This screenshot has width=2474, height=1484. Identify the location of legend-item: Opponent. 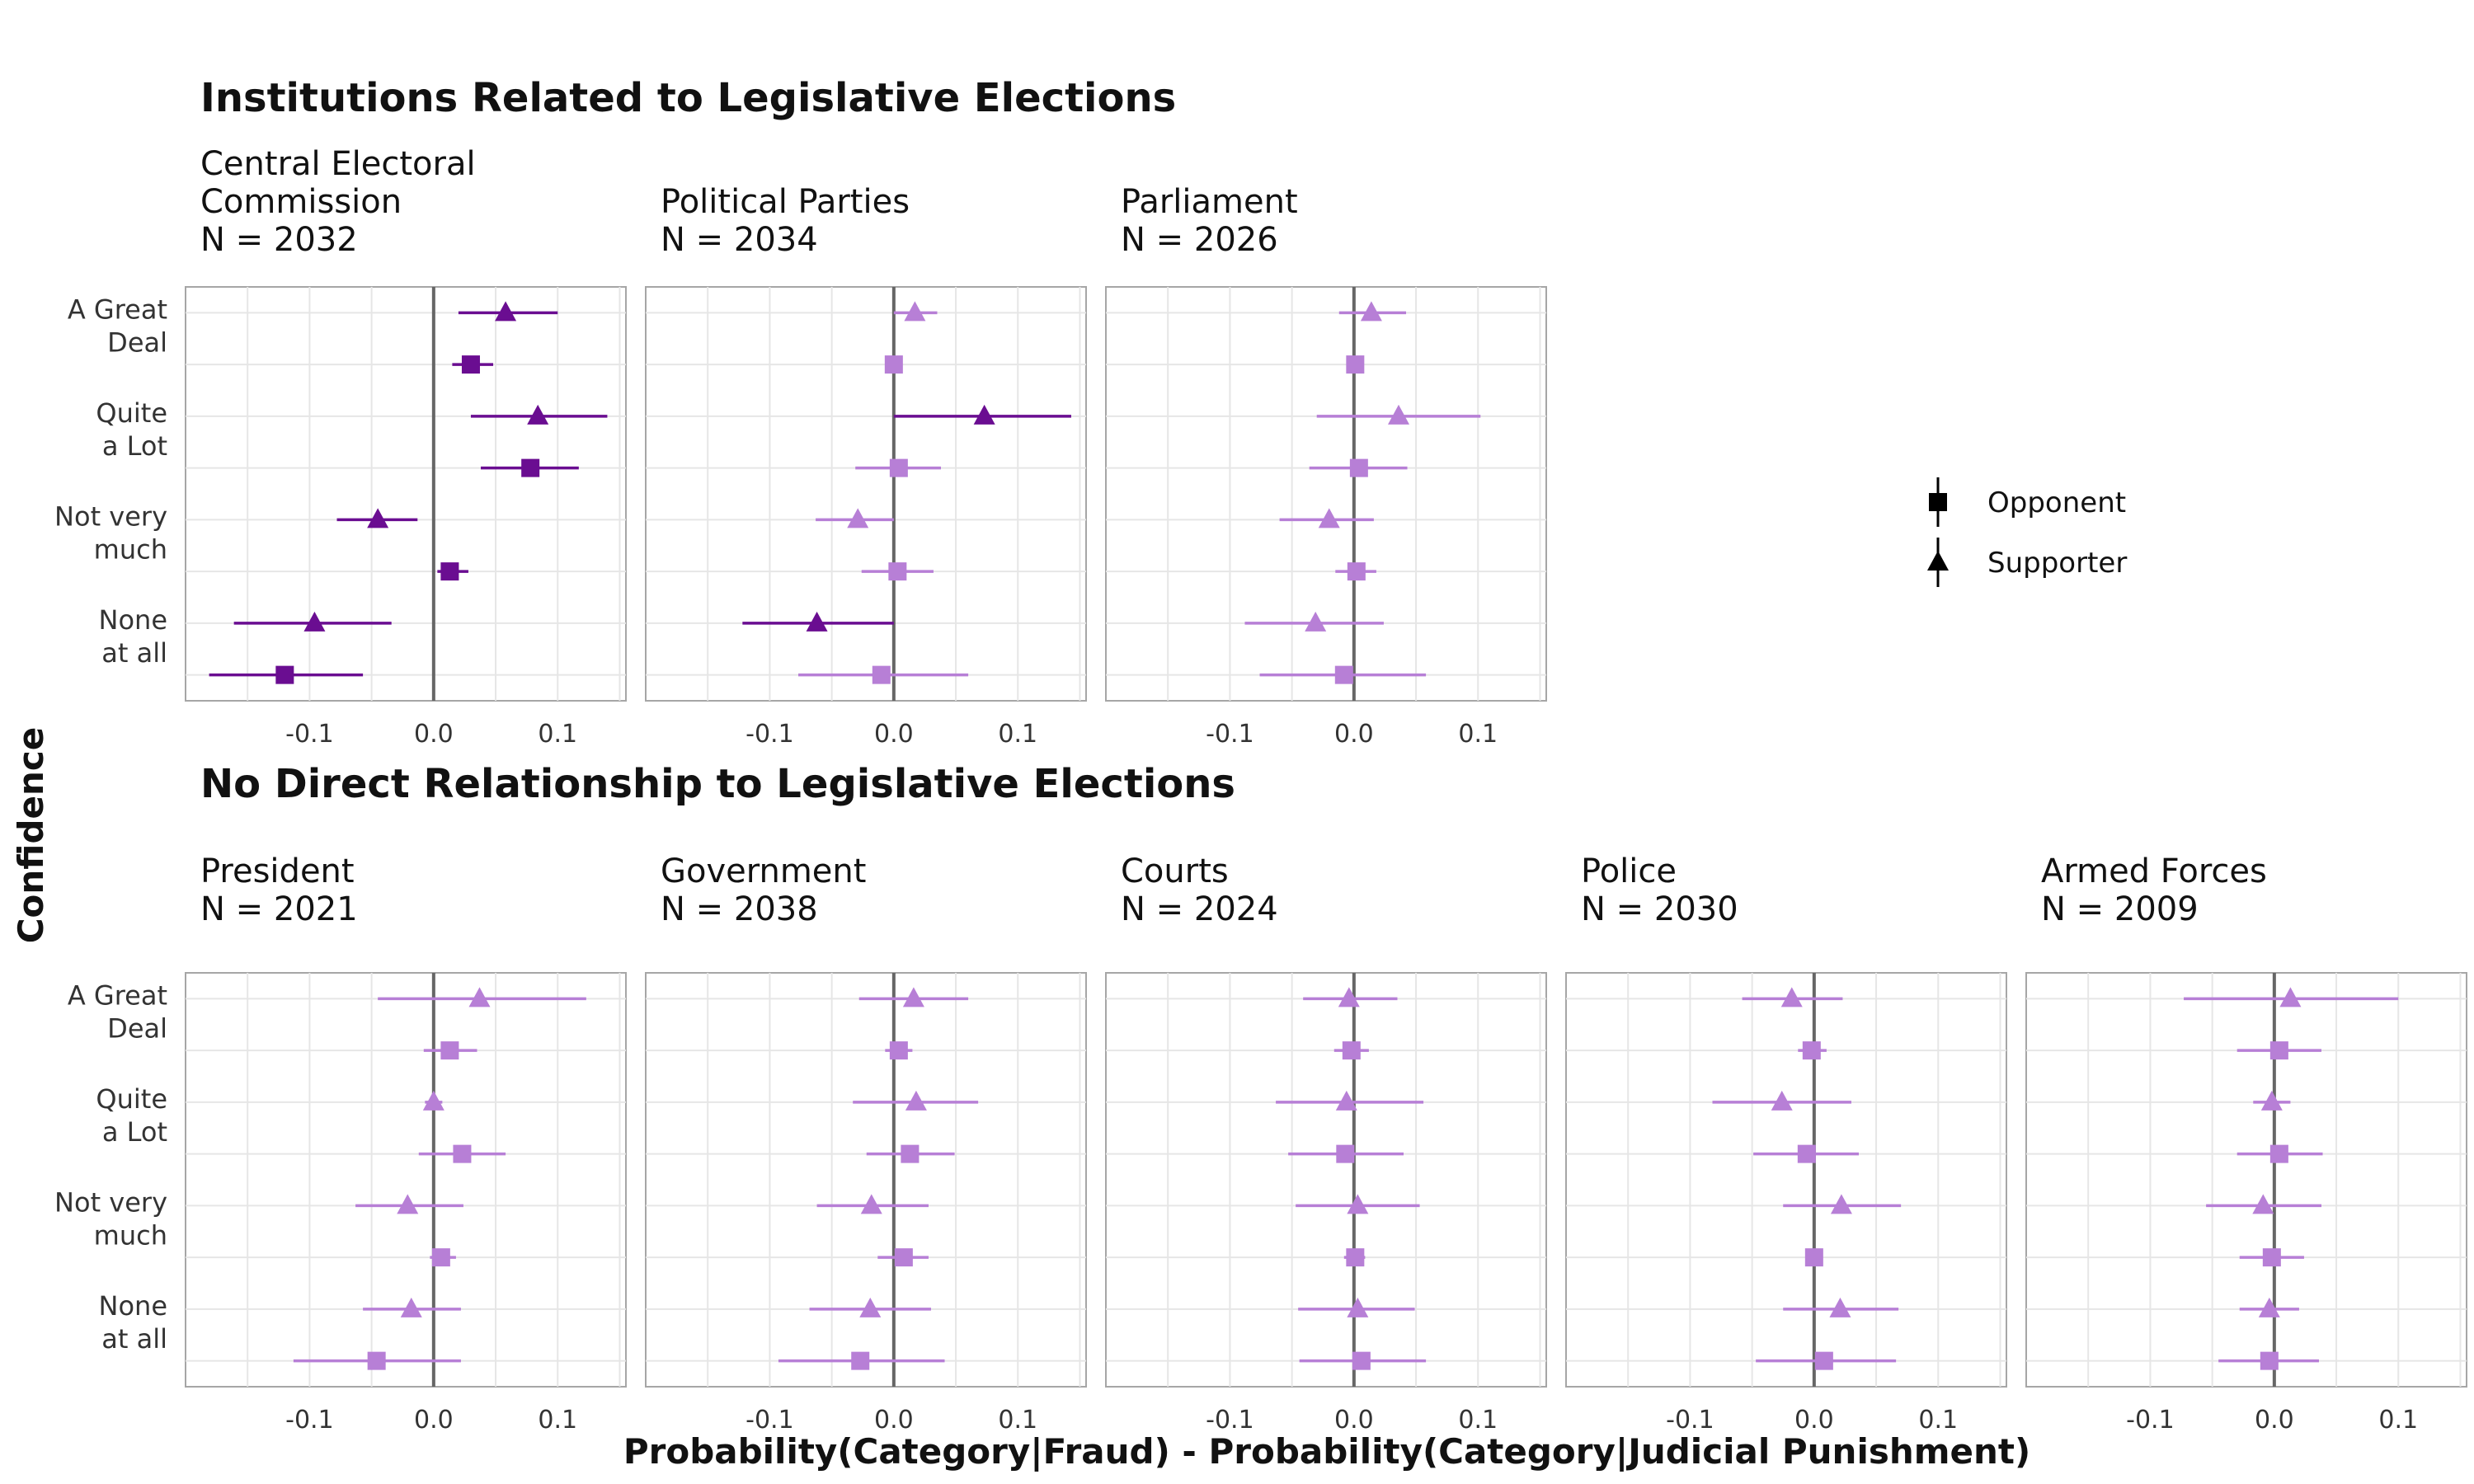
(2027, 502).